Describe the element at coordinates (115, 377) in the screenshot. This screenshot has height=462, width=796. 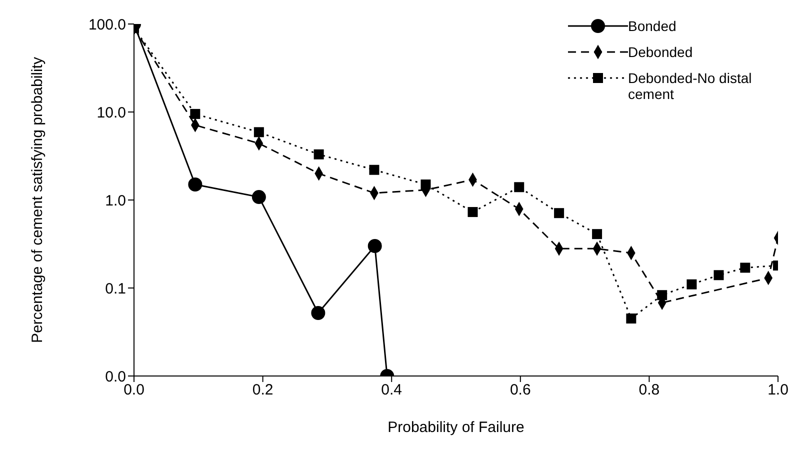
I see `y-tick-label: 0.0` at that location.